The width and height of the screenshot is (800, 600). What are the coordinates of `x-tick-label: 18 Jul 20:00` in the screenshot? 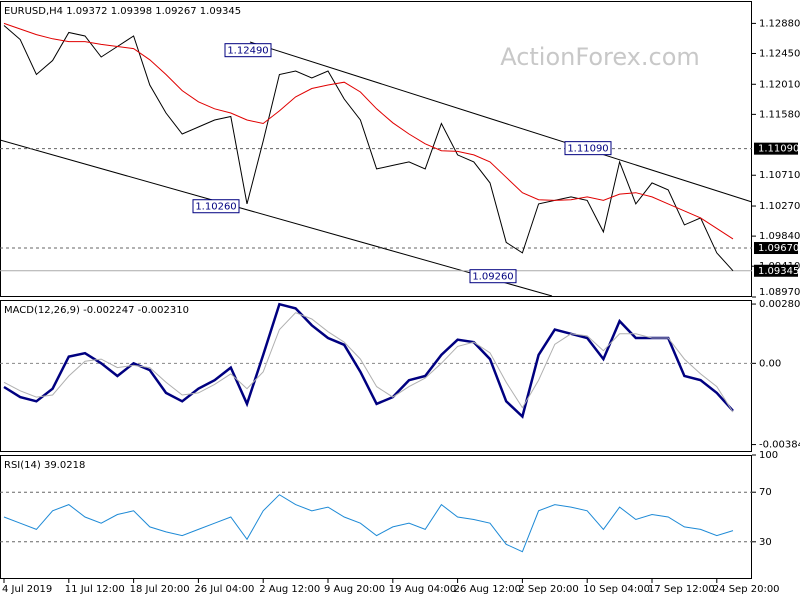 It's located at (160, 589).